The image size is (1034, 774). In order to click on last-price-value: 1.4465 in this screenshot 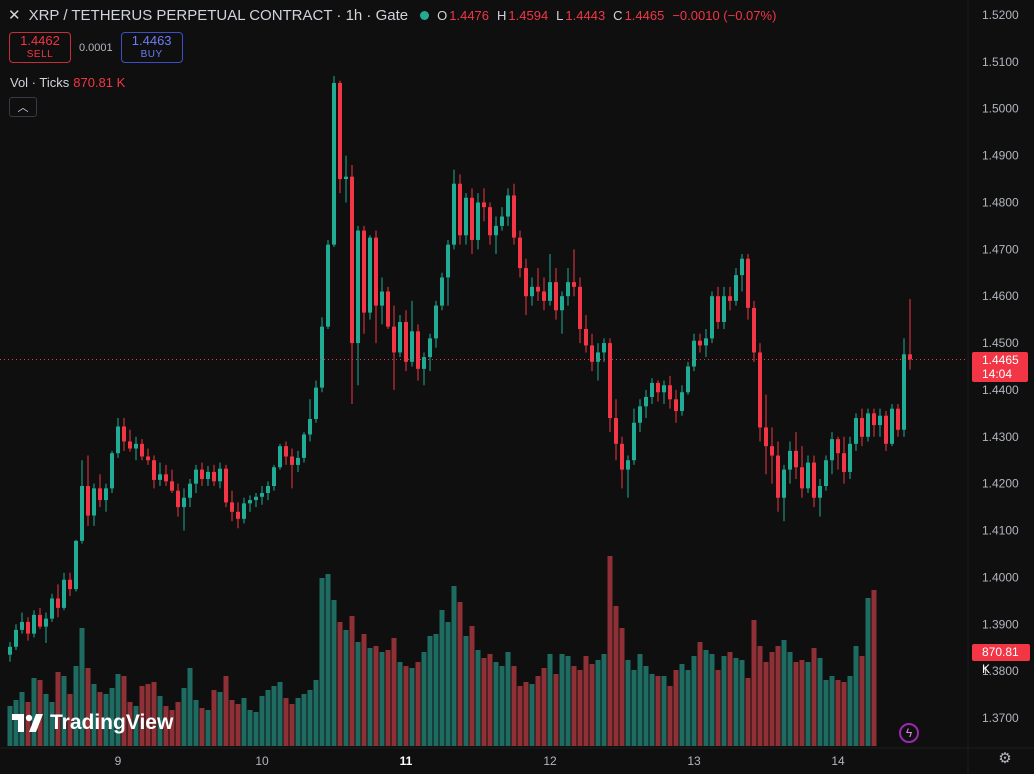, I will do `click(1000, 360)`.